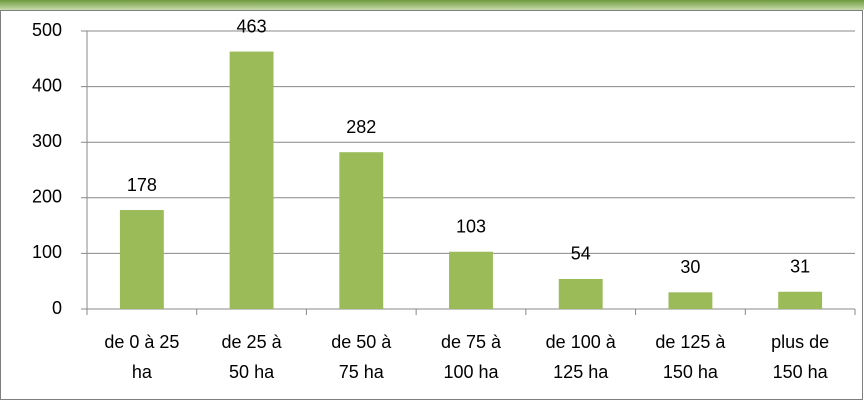 Image resolution: width=864 pixels, height=400 pixels. What do you see at coordinates (800, 357) in the screenshot?
I see `x-tick-label: plus de 150 ha` at bounding box center [800, 357].